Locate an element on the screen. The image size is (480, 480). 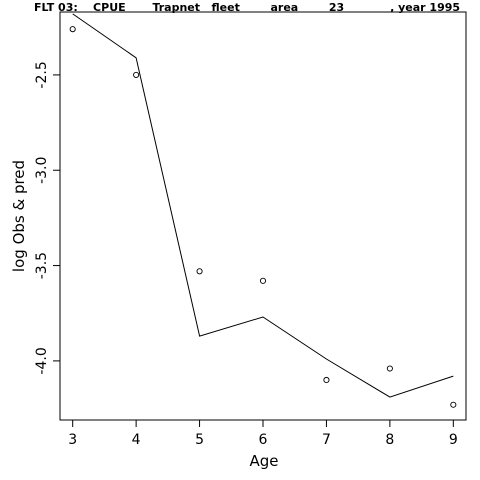
x-tick-label: 9 is located at coordinates (453, 440).